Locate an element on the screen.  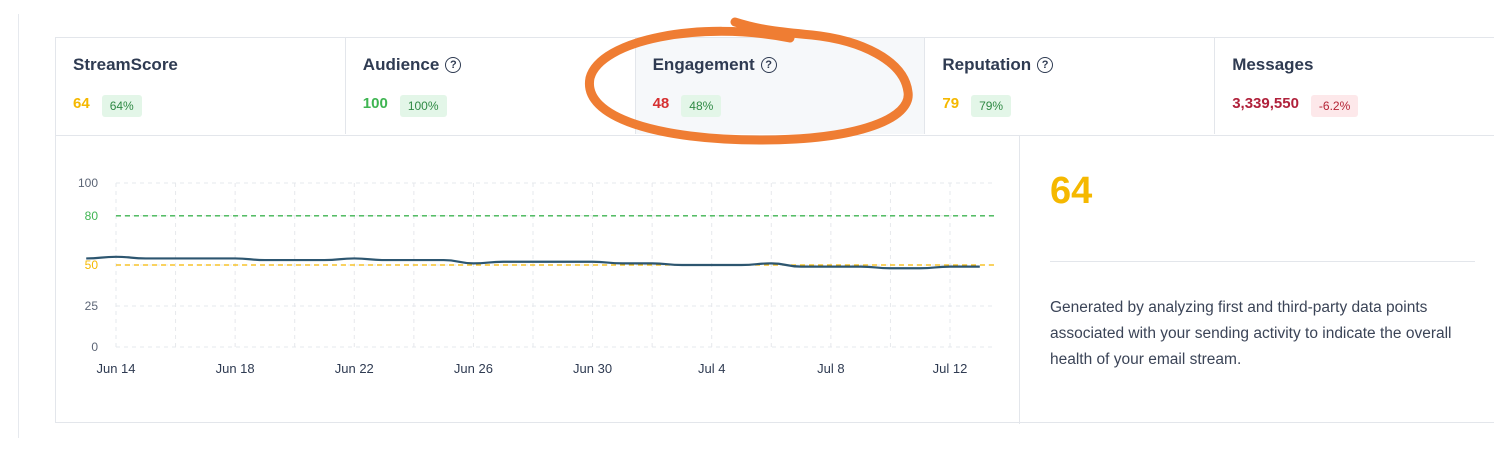
y-tick-label: 100 is located at coordinates (88, 183).